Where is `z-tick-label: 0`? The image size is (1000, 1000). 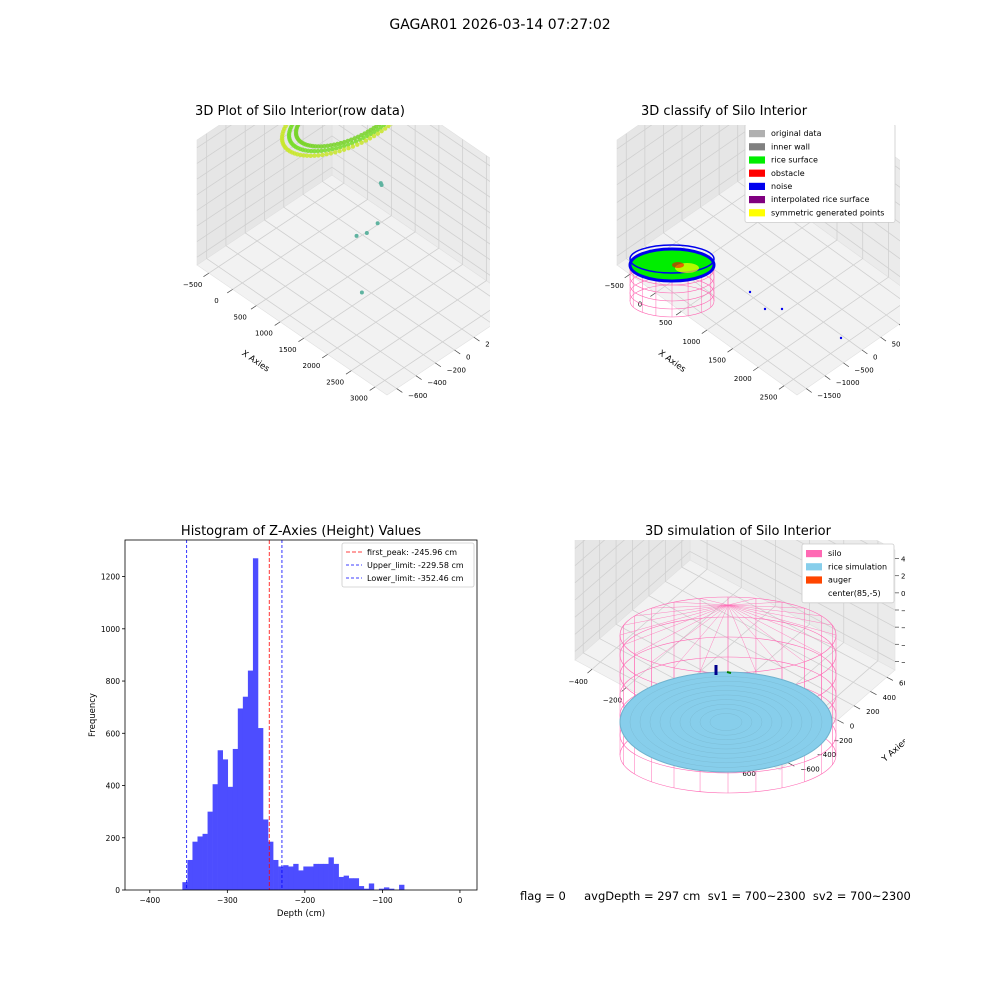 z-tick-label: 0 is located at coordinates (903, 594).